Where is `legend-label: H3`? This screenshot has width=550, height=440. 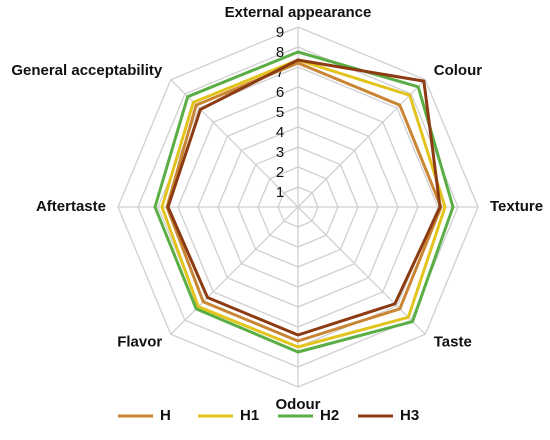
legend-label: H3 is located at coordinates (409, 415).